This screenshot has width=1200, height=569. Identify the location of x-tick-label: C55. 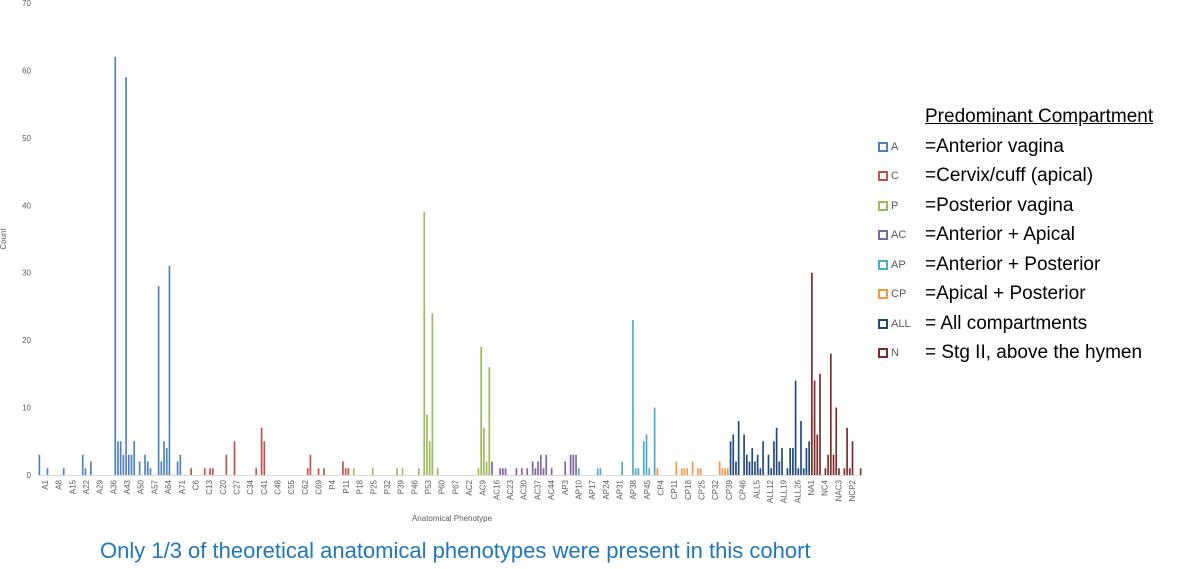
(291, 486).